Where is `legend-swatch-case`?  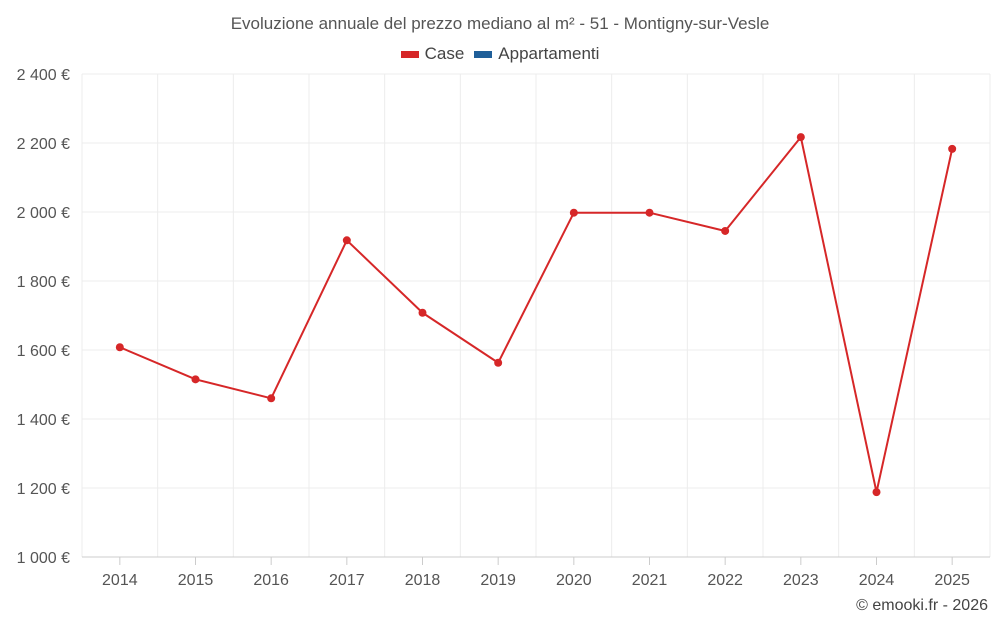 legend-swatch-case is located at coordinates (409, 54).